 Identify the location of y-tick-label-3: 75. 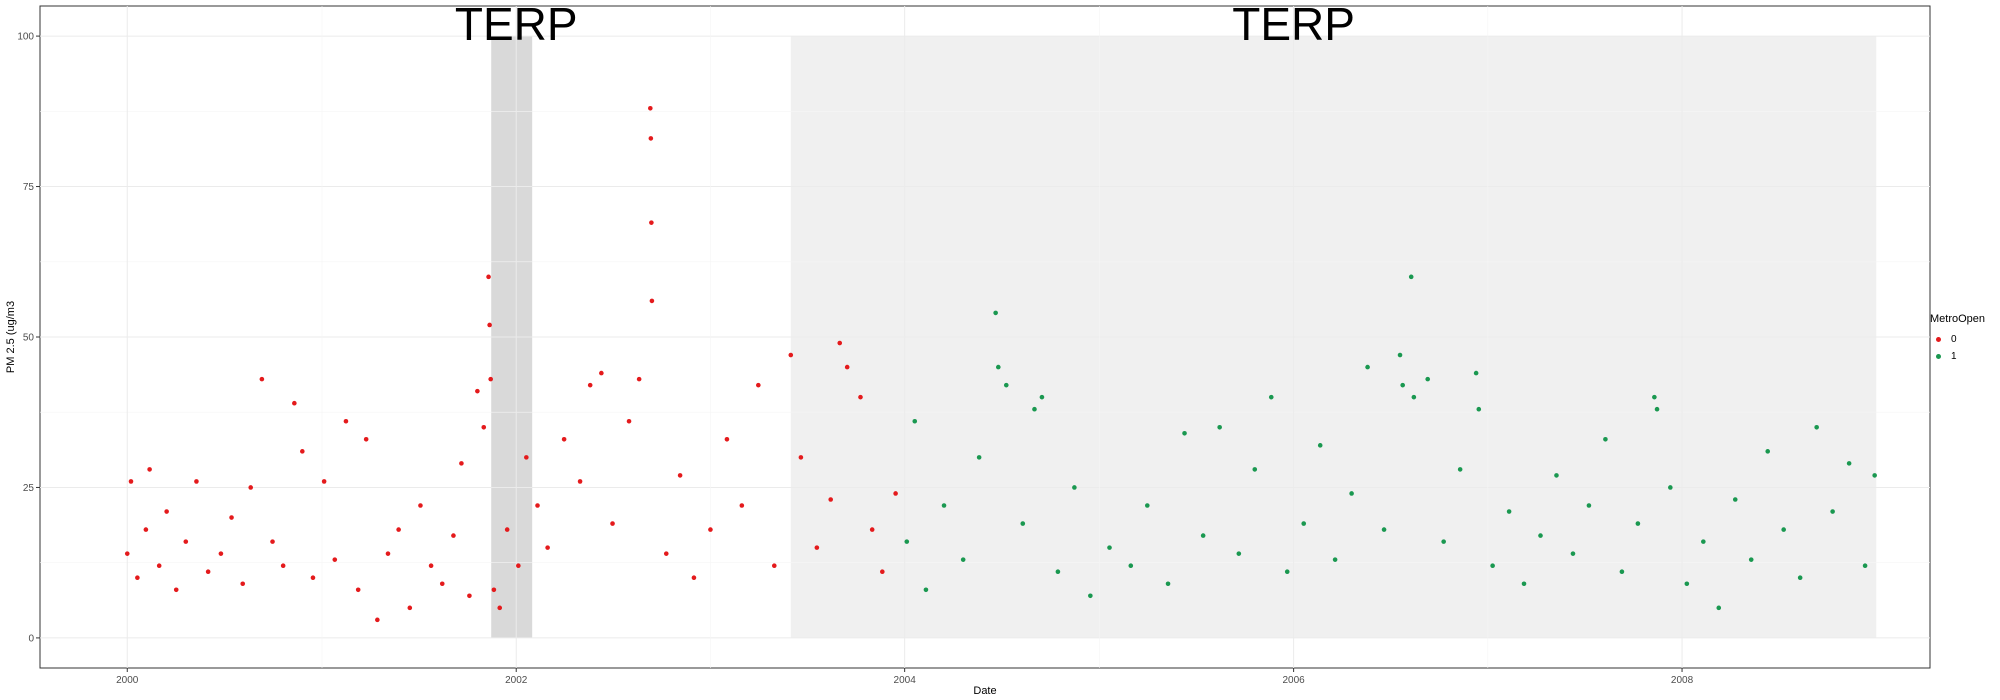
(29, 187).